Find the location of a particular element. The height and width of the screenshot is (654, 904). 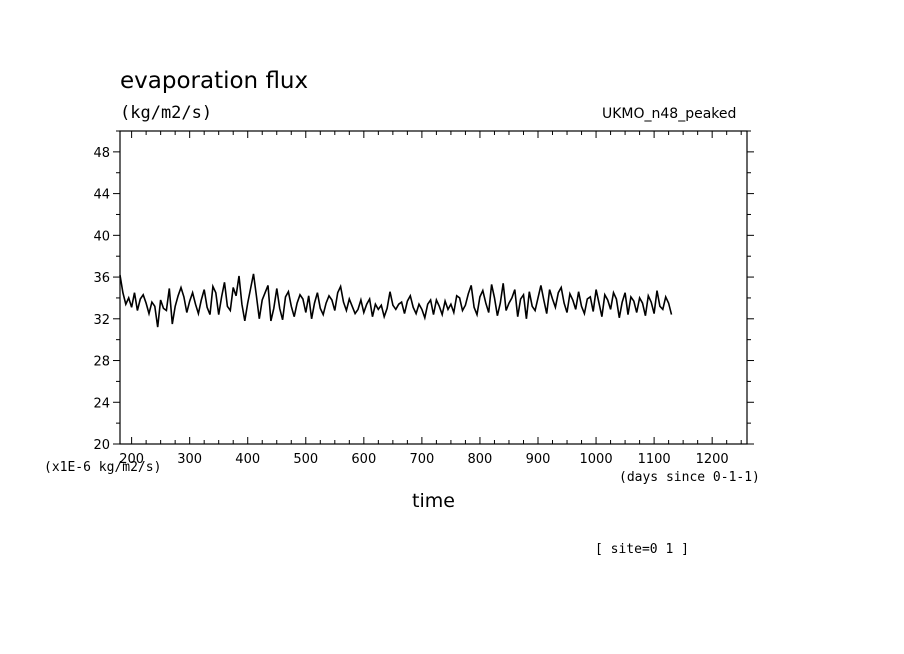

x-tick-label: 200 is located at coordinates (131, 459).